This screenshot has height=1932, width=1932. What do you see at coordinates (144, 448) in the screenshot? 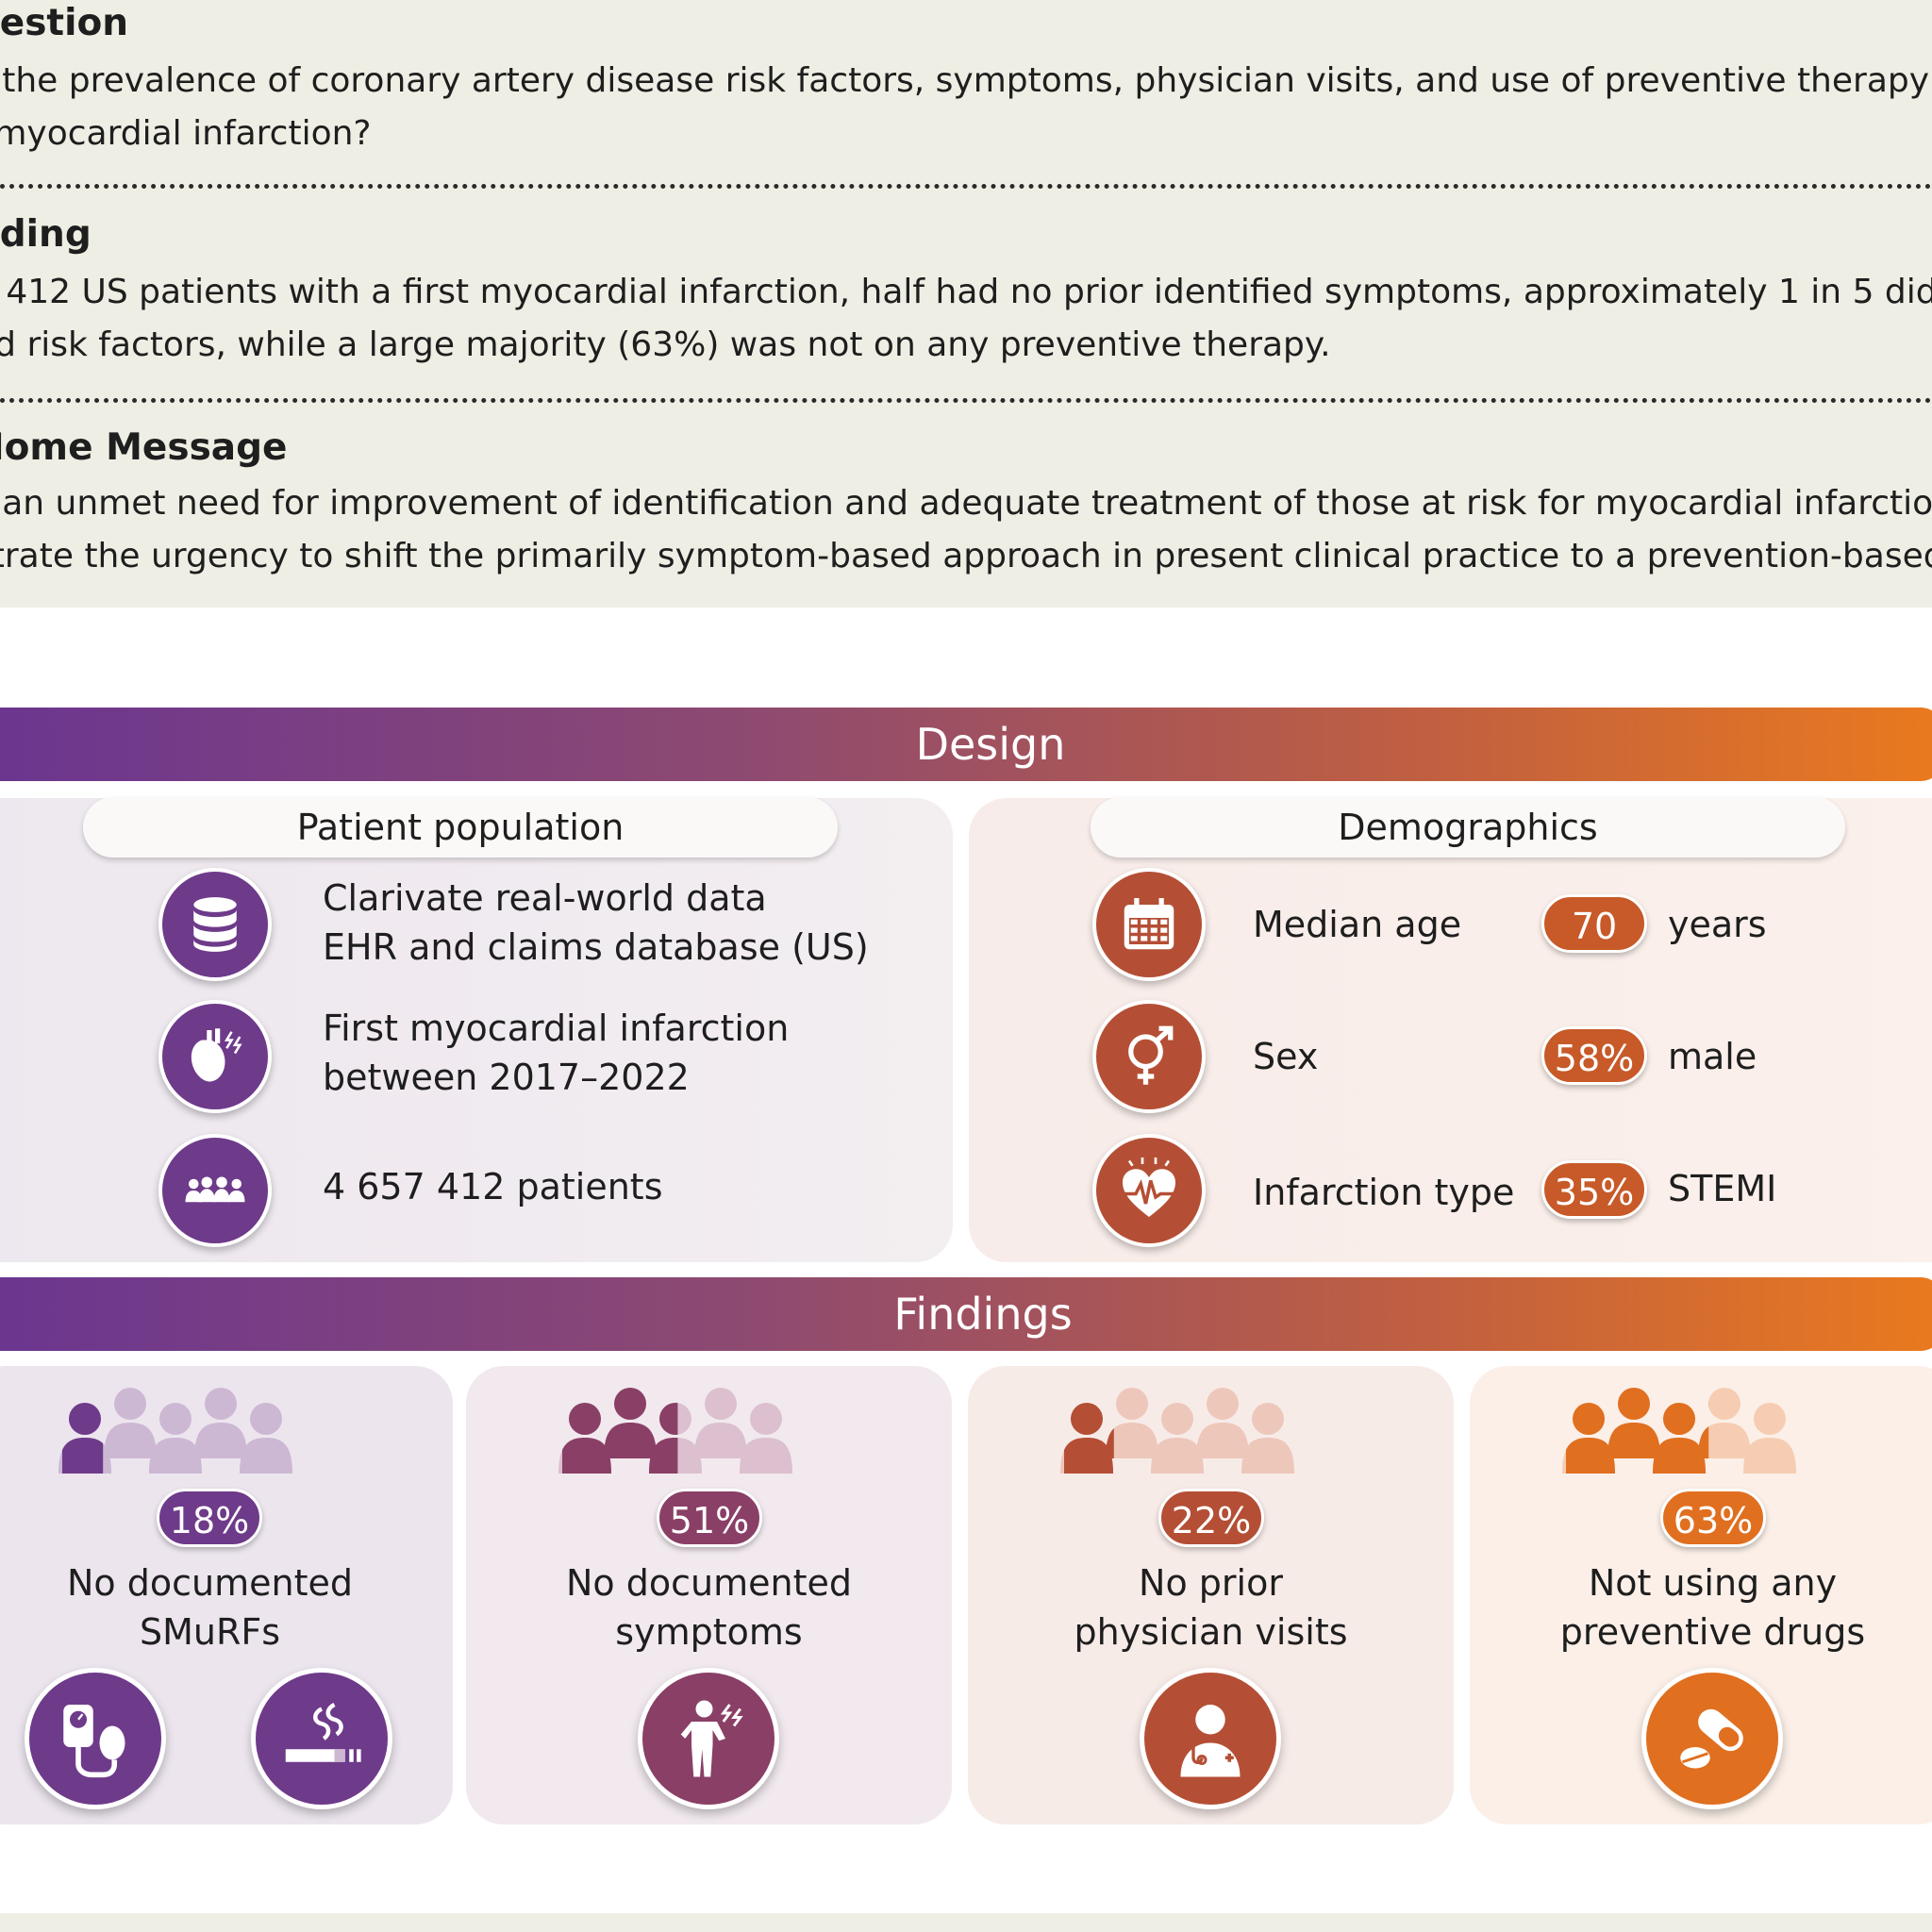
I see `take-home-title: Home Message` at bounding box center [144, 448].